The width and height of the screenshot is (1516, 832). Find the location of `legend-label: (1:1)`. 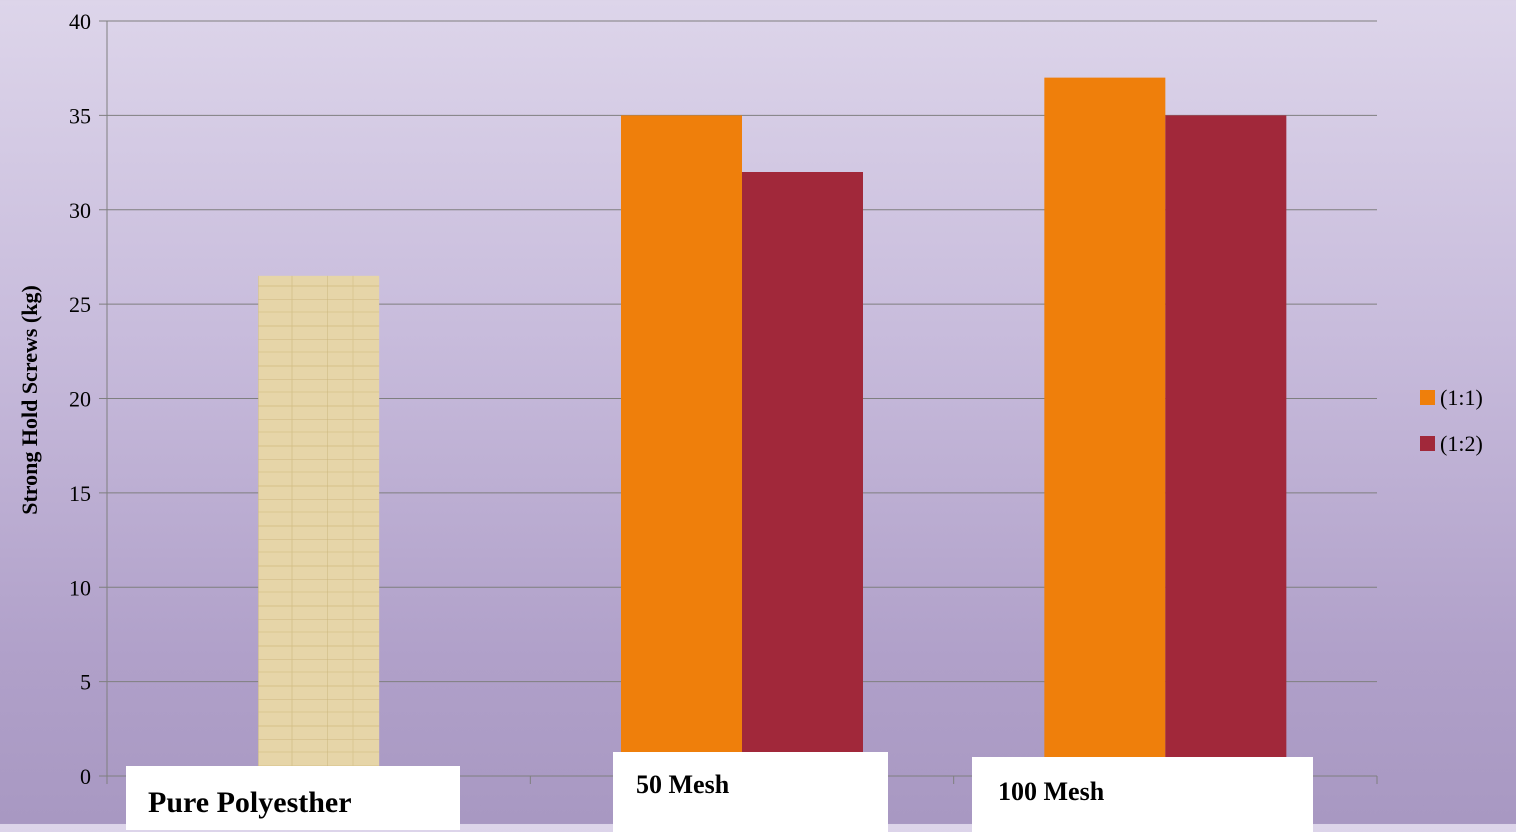

legend-label: (1:1) is located at coordinates (1461, 397).